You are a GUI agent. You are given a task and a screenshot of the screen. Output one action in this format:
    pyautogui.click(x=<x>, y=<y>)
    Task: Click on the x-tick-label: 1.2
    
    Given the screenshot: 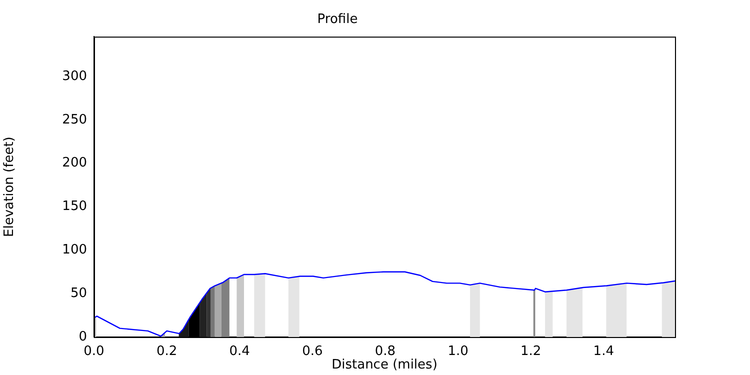 What is the action you would take?
    pyautogui.click(x=531, y=352)
    